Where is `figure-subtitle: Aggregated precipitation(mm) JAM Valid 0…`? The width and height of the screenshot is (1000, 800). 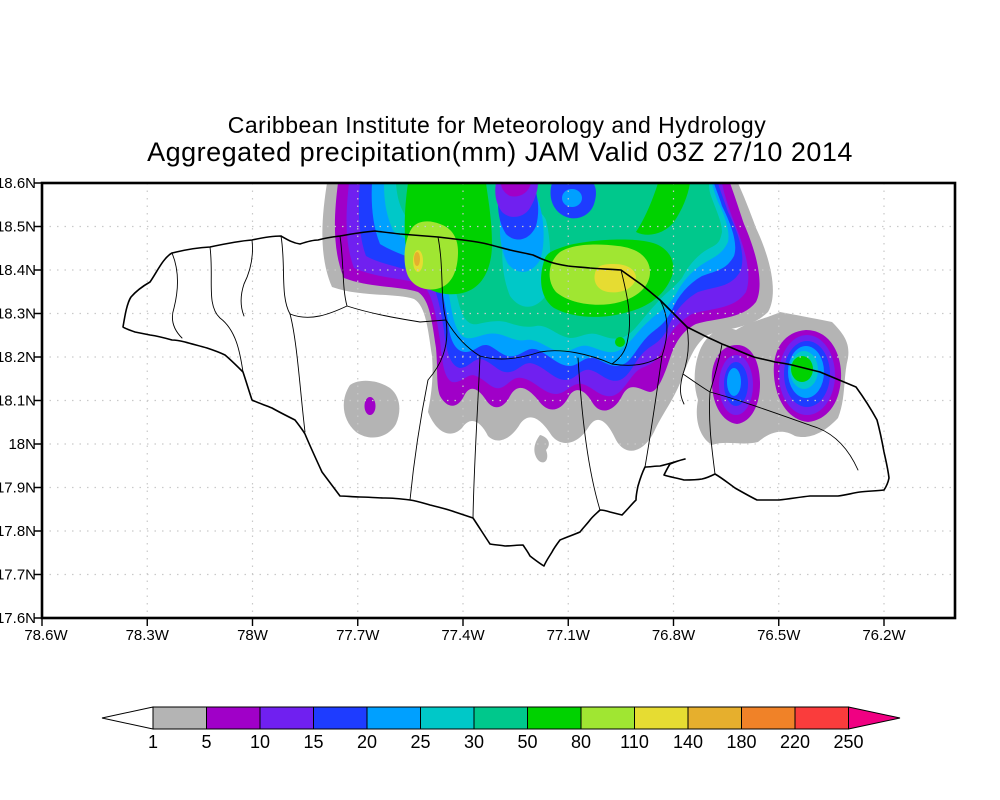 figure-subtitle: Aggregated precipitation(mm) JAM Valid 0… is located at coordinates (500, 152).